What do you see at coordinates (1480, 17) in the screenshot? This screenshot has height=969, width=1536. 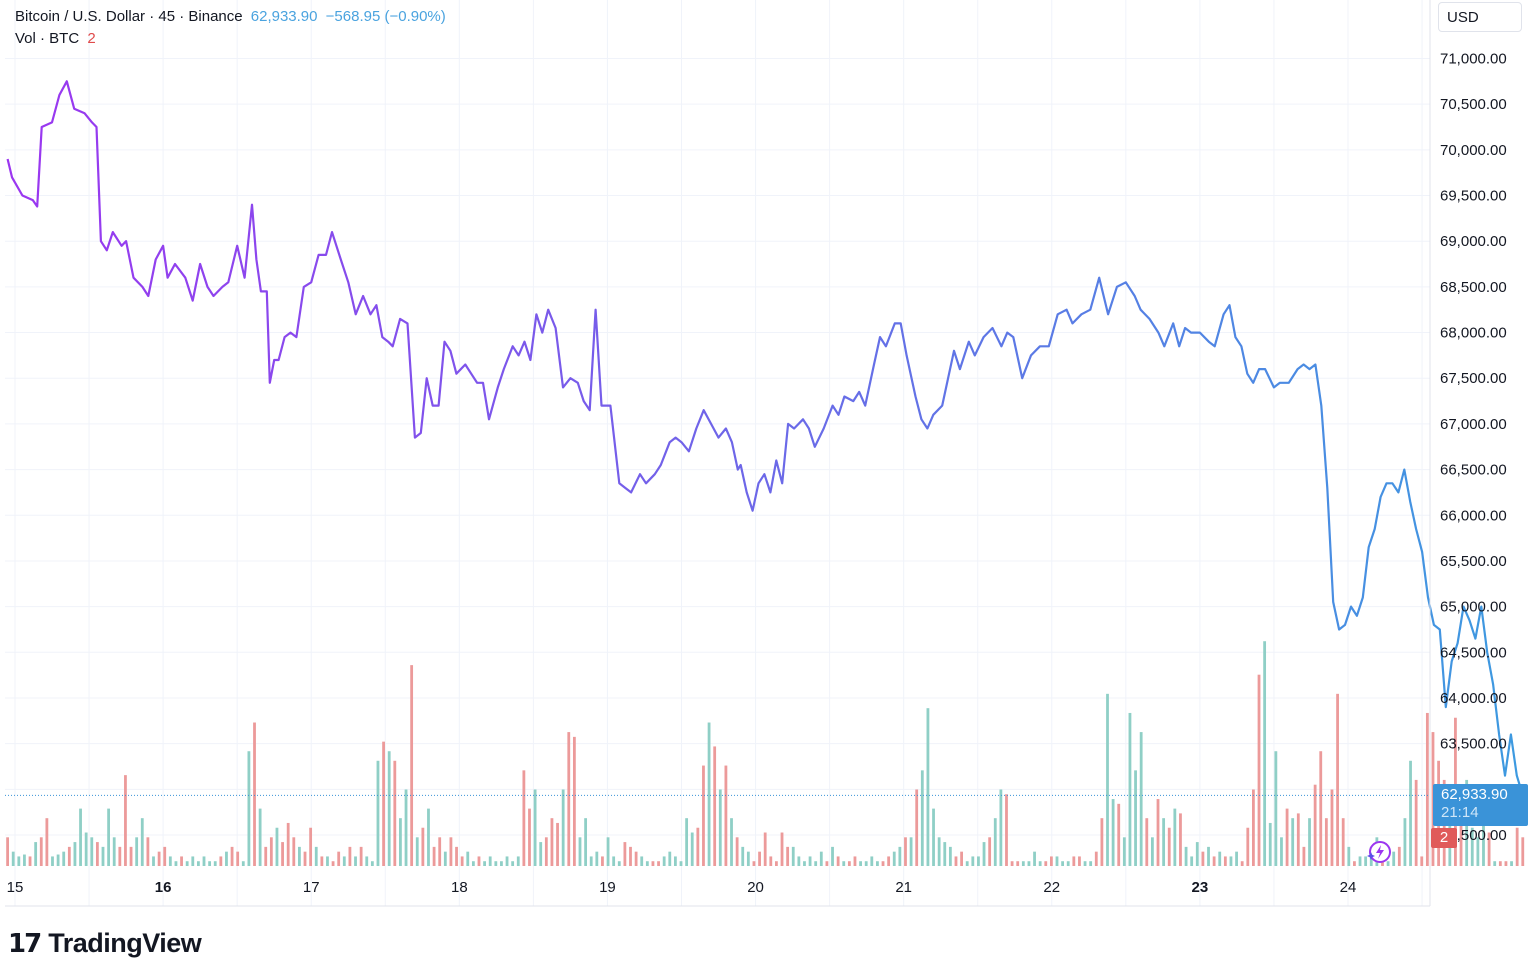 I see `currency-button: USD` at bounding box center [1480, 17].